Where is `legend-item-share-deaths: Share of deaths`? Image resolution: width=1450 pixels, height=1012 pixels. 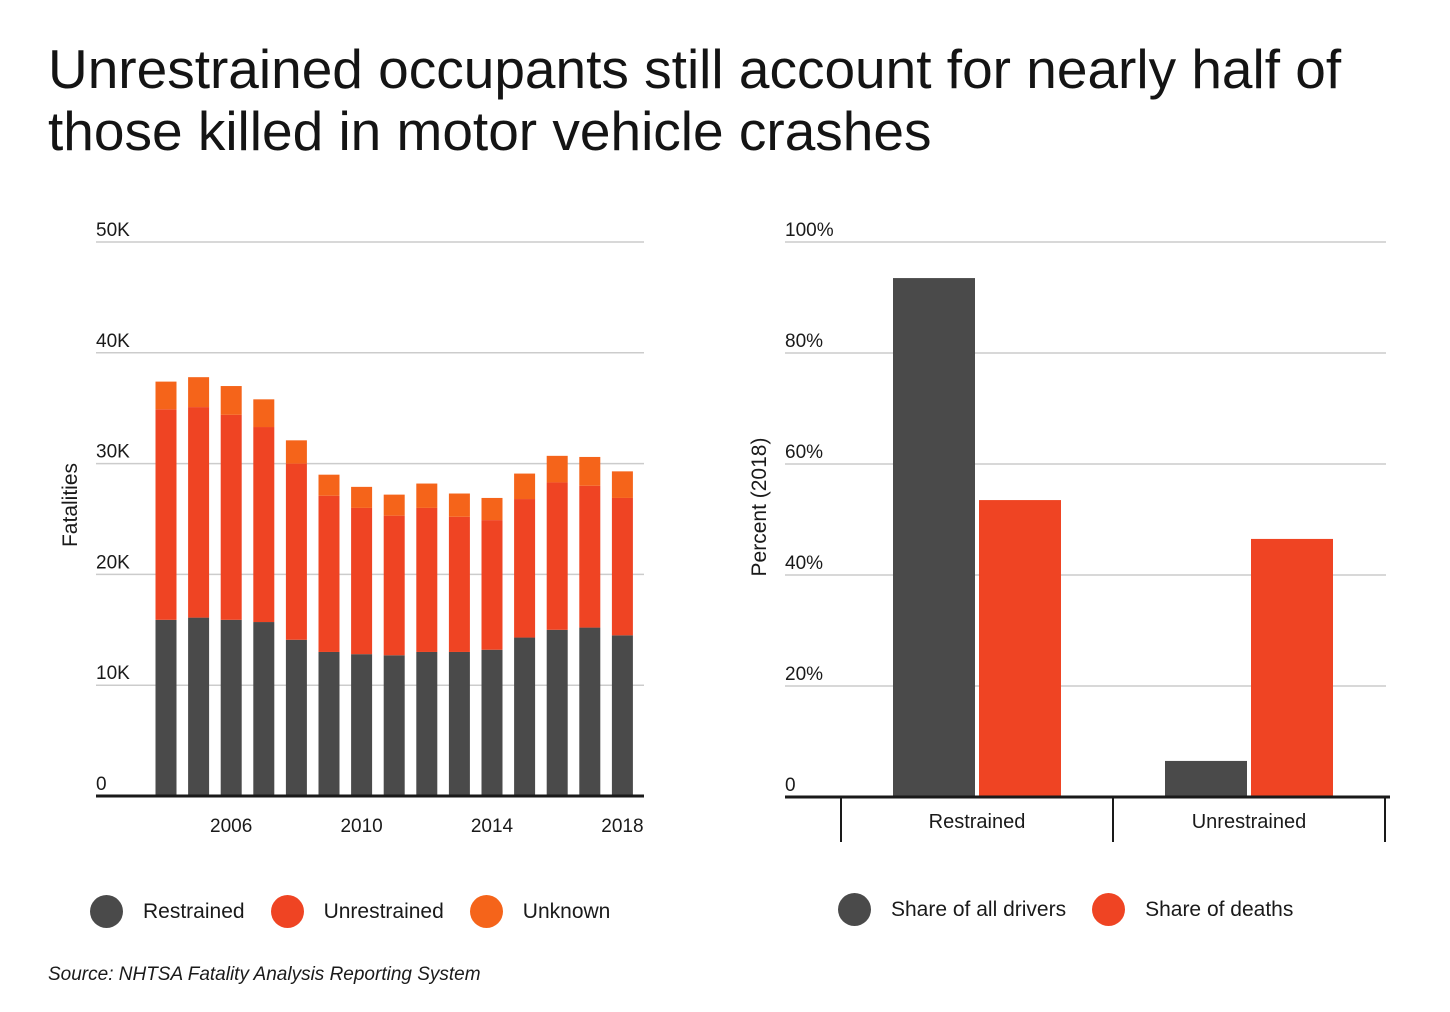
legend-item-share-deaths: Share of deaths is located at coordinates (1192, 909).